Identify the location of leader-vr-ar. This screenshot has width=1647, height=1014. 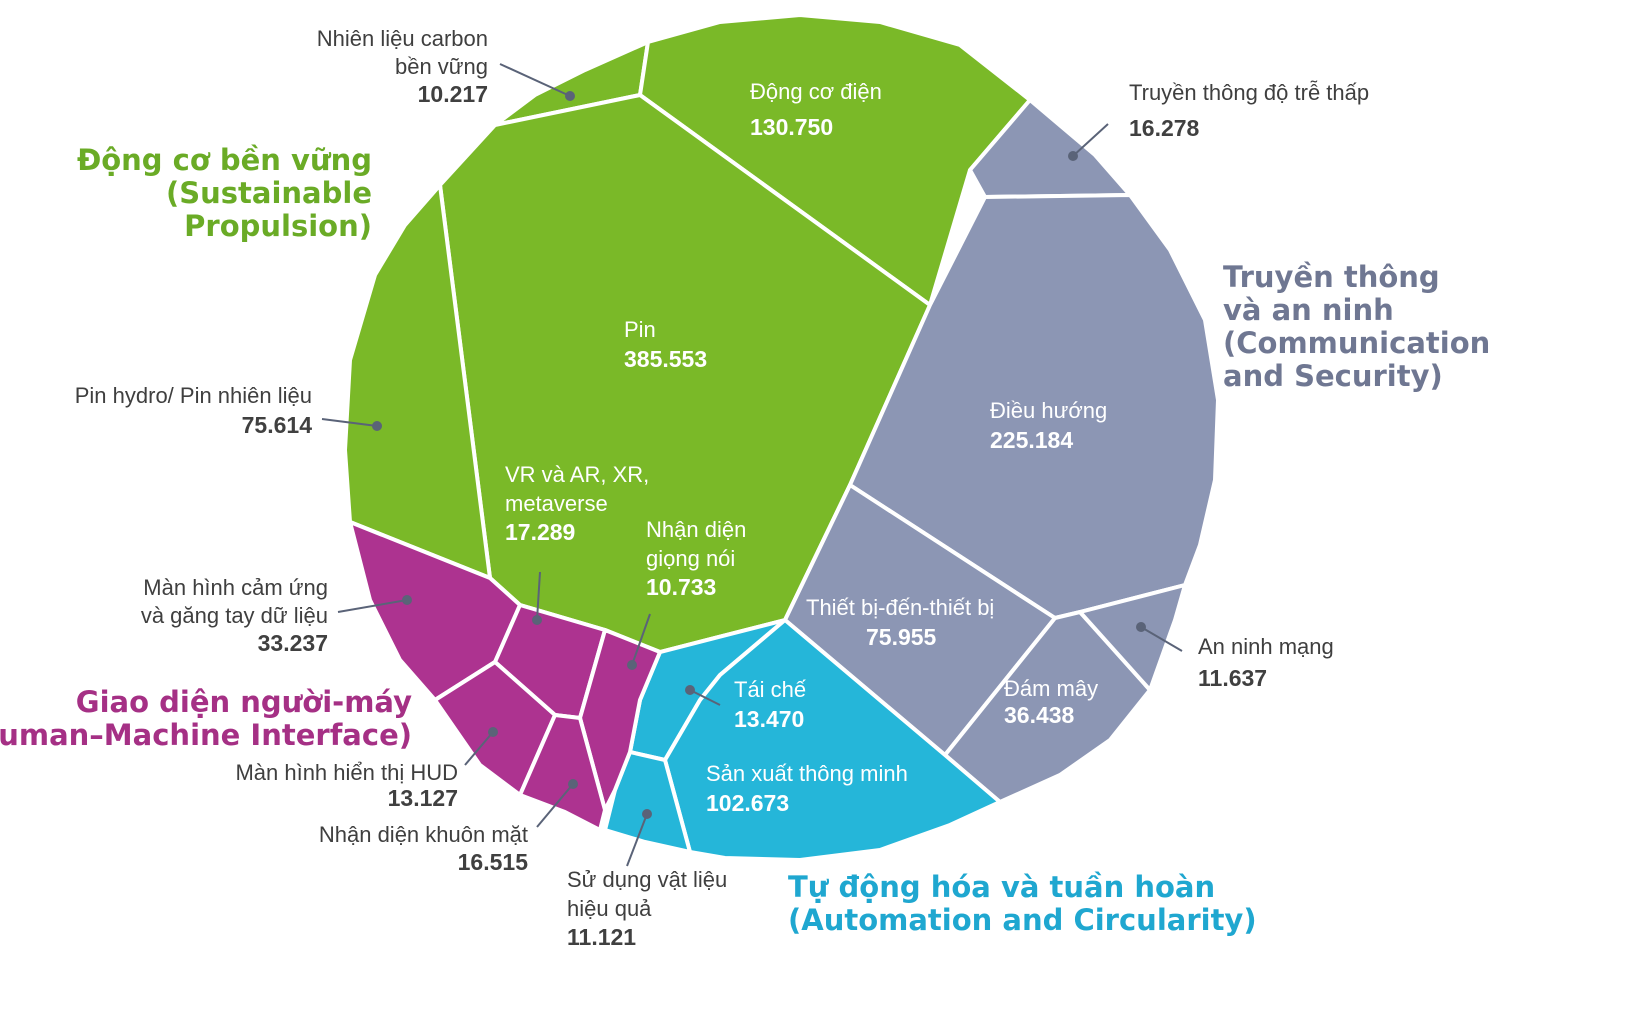
(538, 596).